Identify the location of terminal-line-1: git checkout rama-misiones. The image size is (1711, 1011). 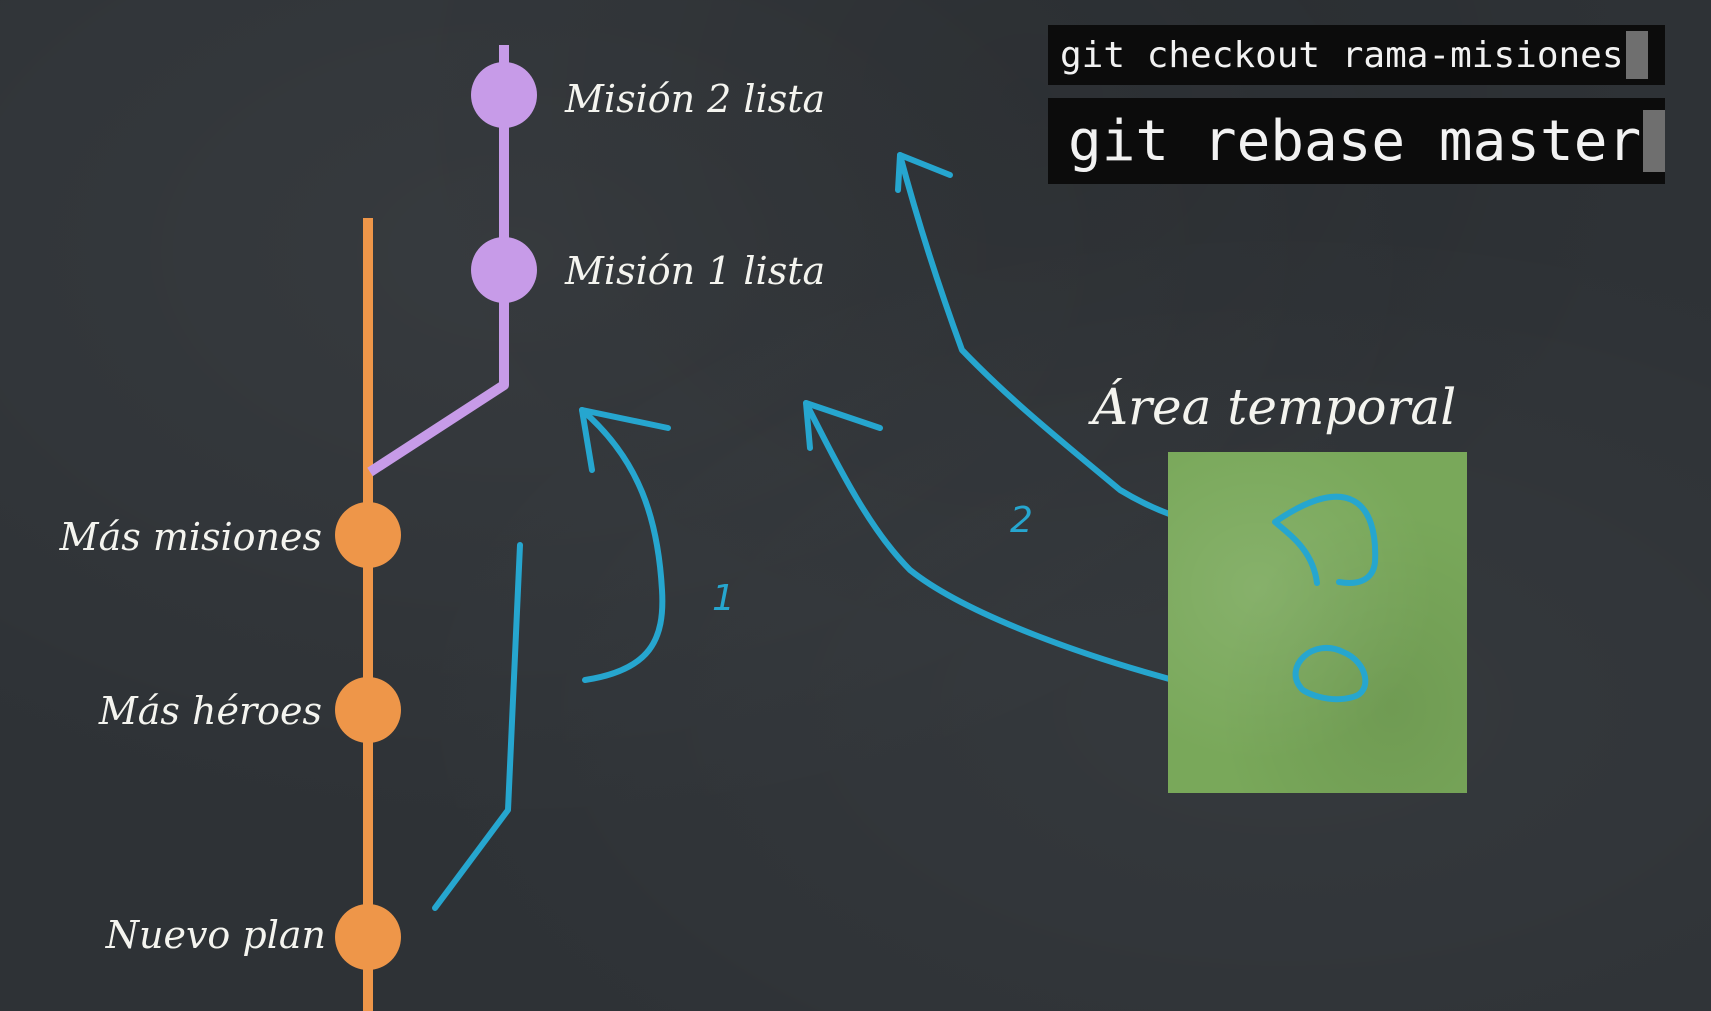
(1342, 55).